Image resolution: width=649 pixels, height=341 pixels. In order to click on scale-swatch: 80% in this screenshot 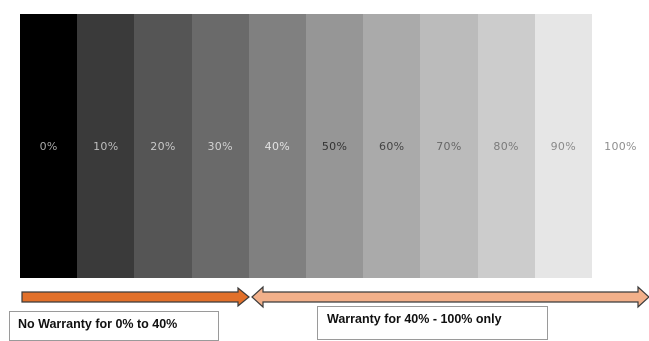, I will do `click(506, 146)`.